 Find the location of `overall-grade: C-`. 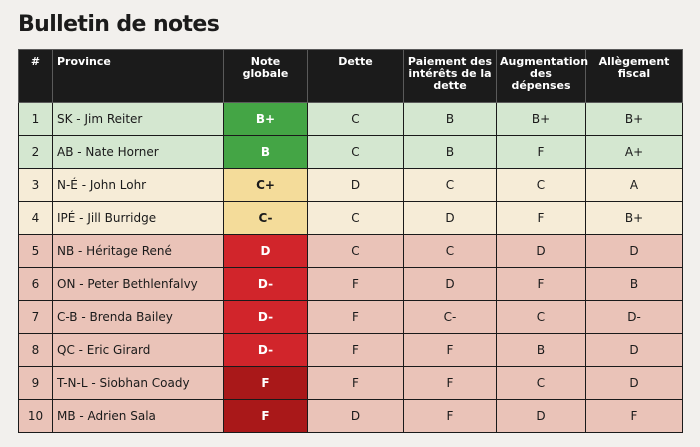

overall-grade: C- is located at coordinates (265, 218).